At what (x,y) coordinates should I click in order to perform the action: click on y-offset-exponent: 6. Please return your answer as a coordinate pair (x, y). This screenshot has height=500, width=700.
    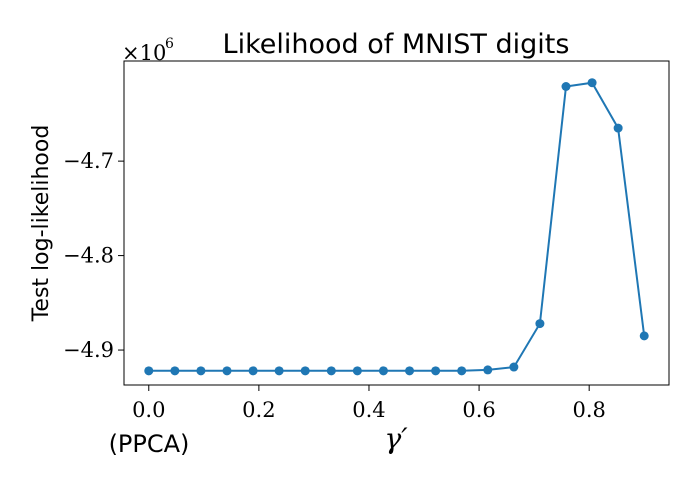
    Looking at the image, I should click on (169, 44).